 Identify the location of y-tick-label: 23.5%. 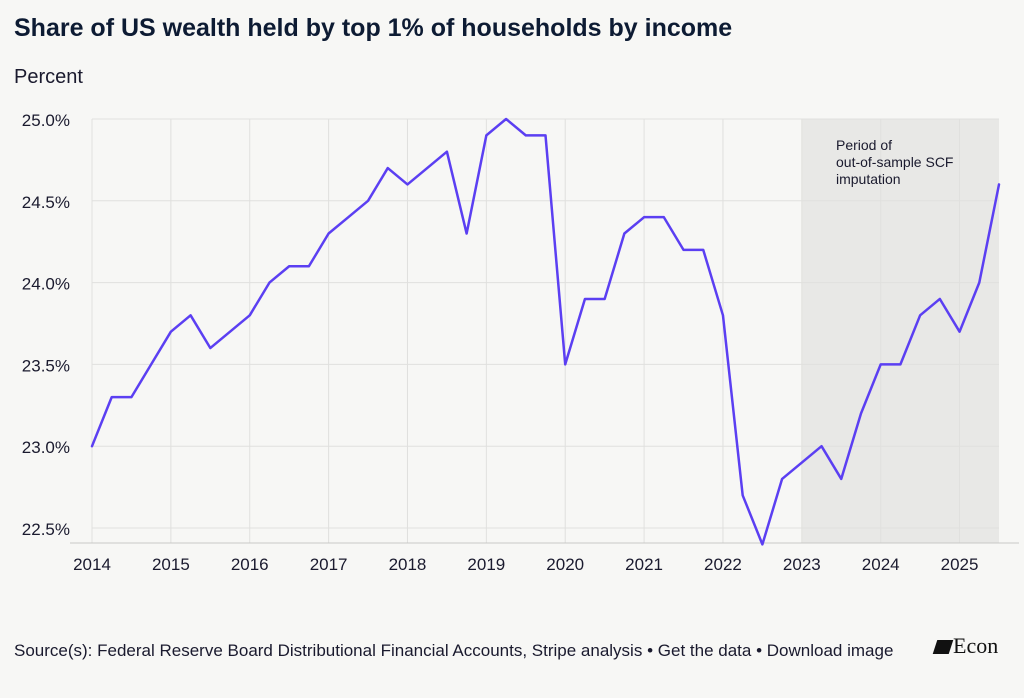
(46, 365).